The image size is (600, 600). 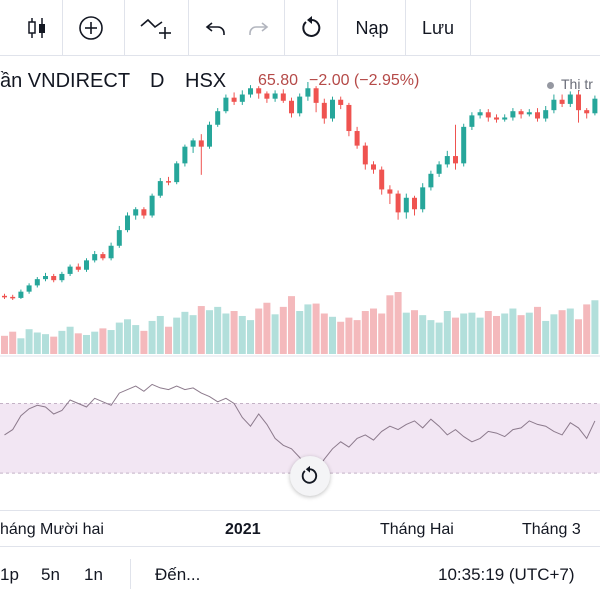 What do you see at coordinates (130, 574) in the screenshot?
I see `bottom-divider` at bounding box center [130, 574].